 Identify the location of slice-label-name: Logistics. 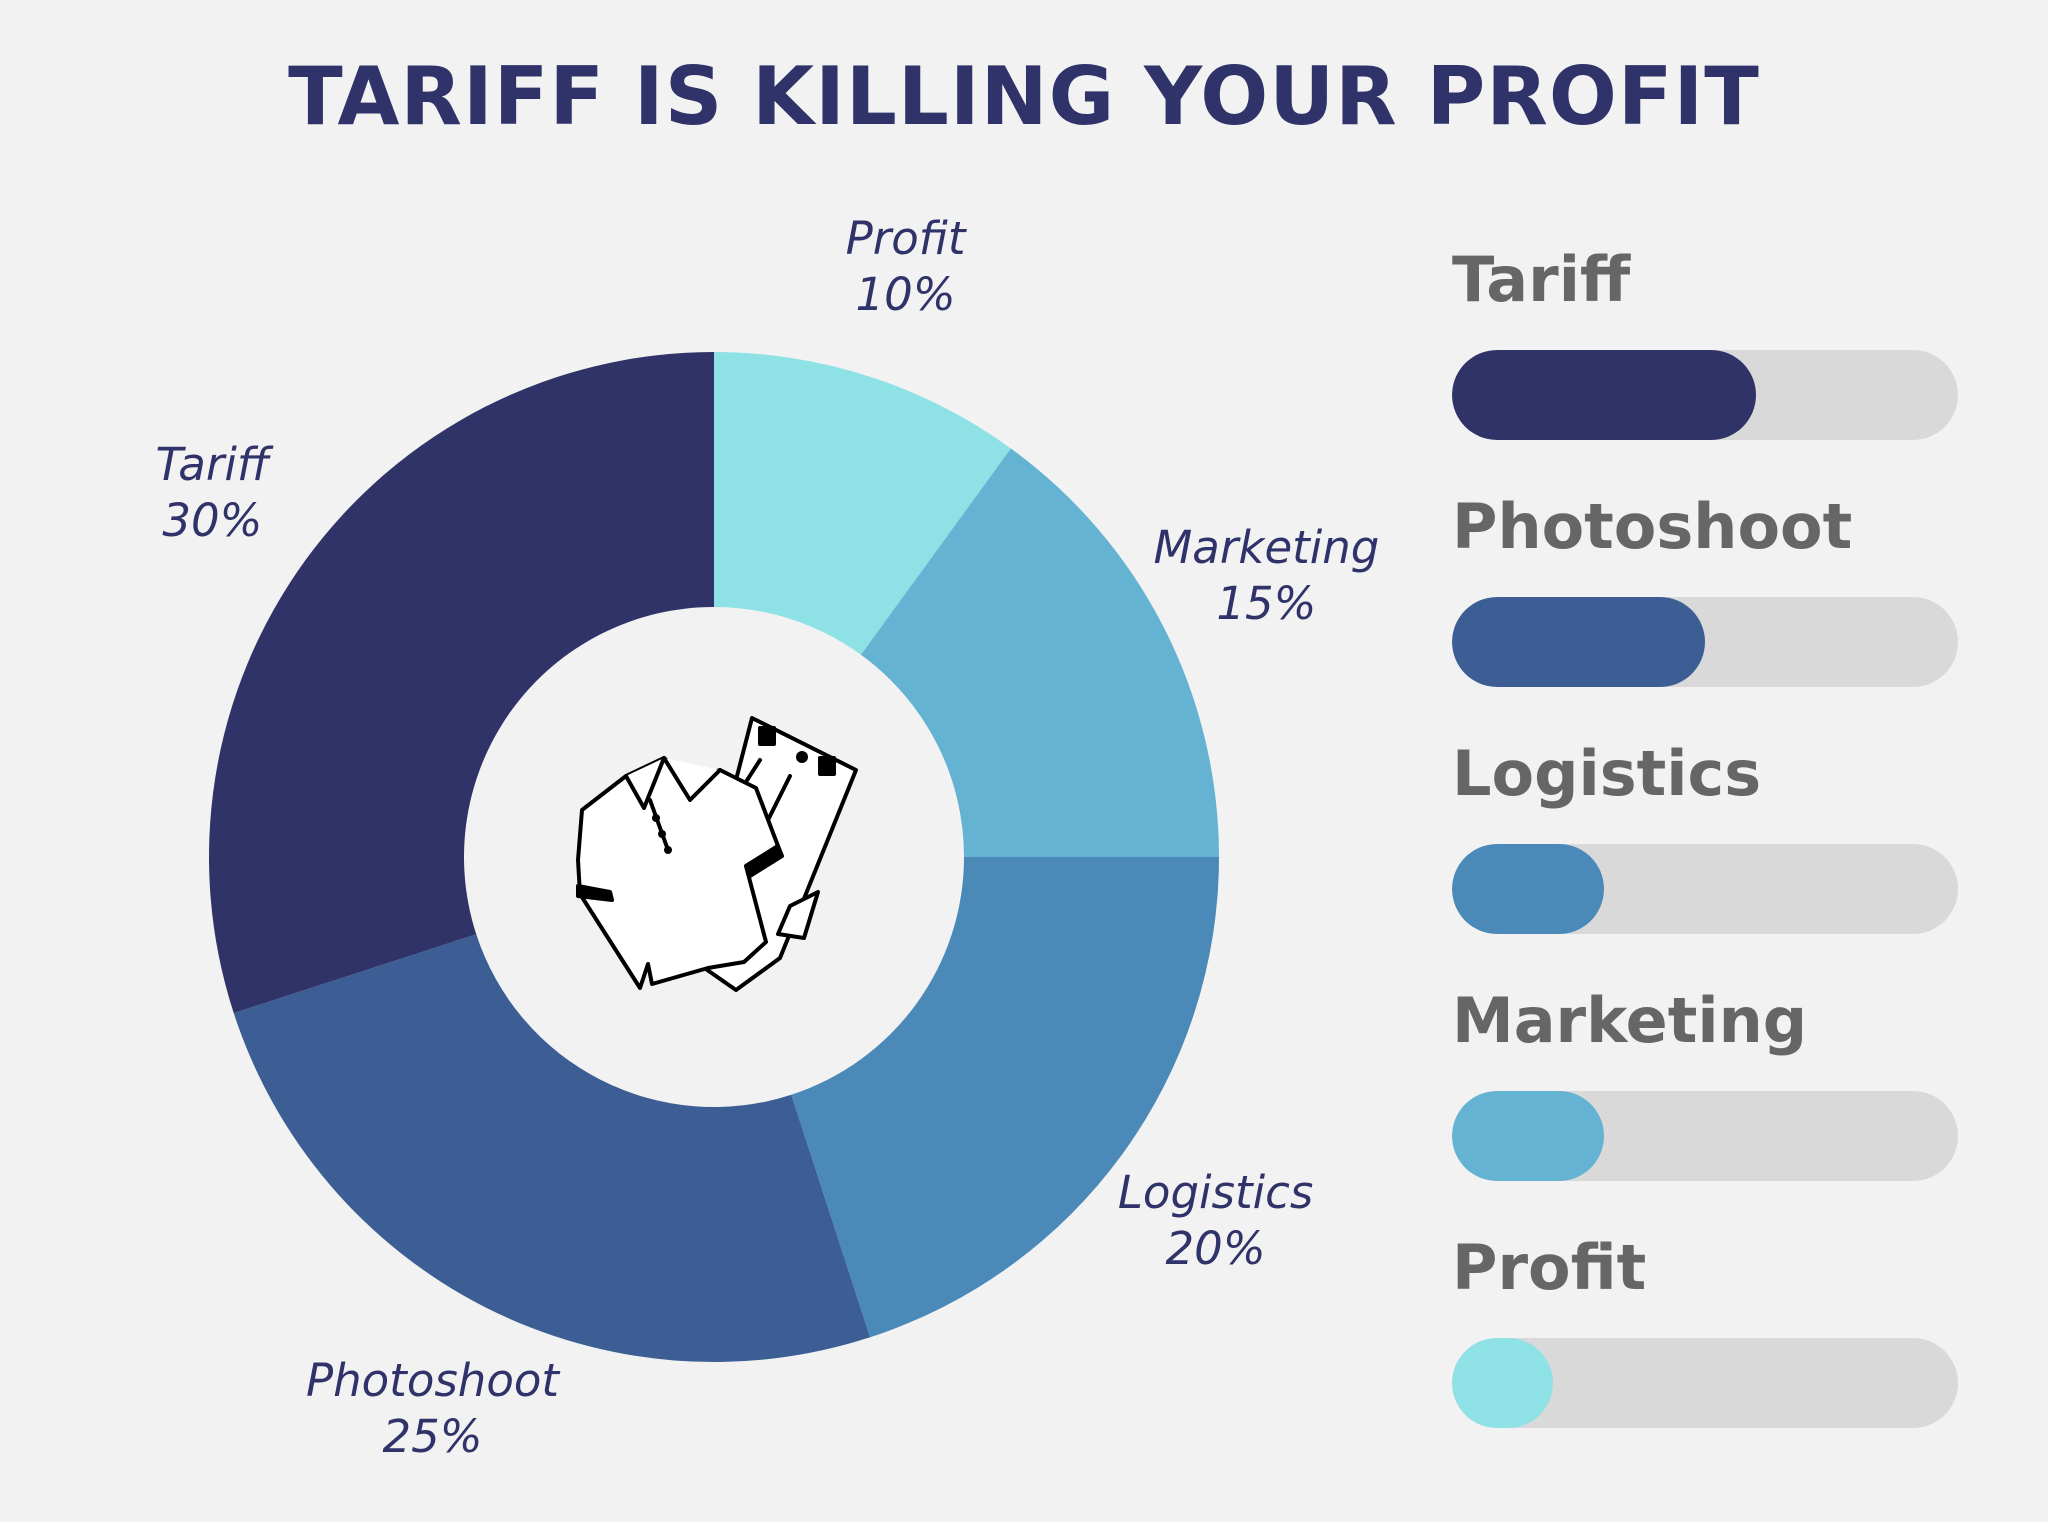
(1215, 1193).